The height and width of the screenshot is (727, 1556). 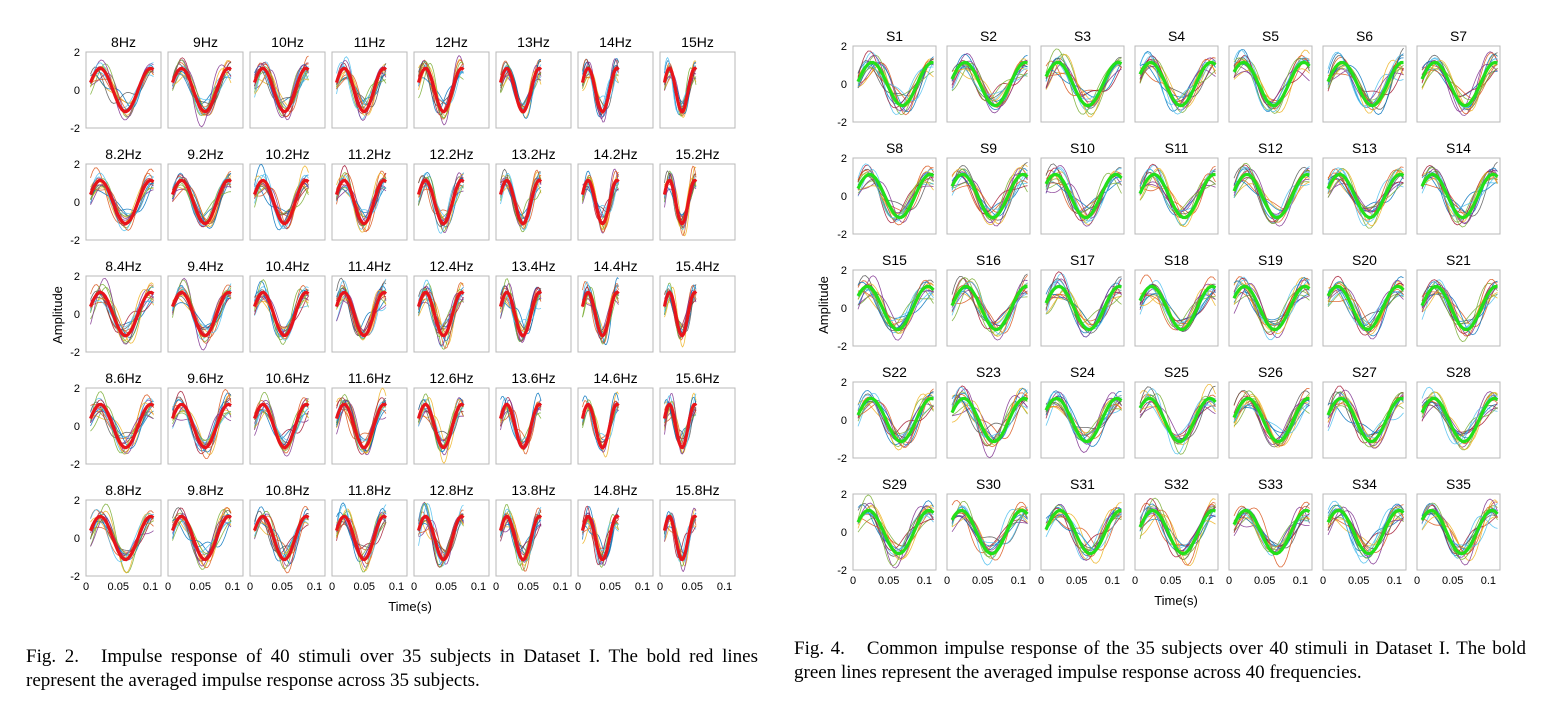 I want to click on panel-title: 9Hz, so click(x=205, y=42).